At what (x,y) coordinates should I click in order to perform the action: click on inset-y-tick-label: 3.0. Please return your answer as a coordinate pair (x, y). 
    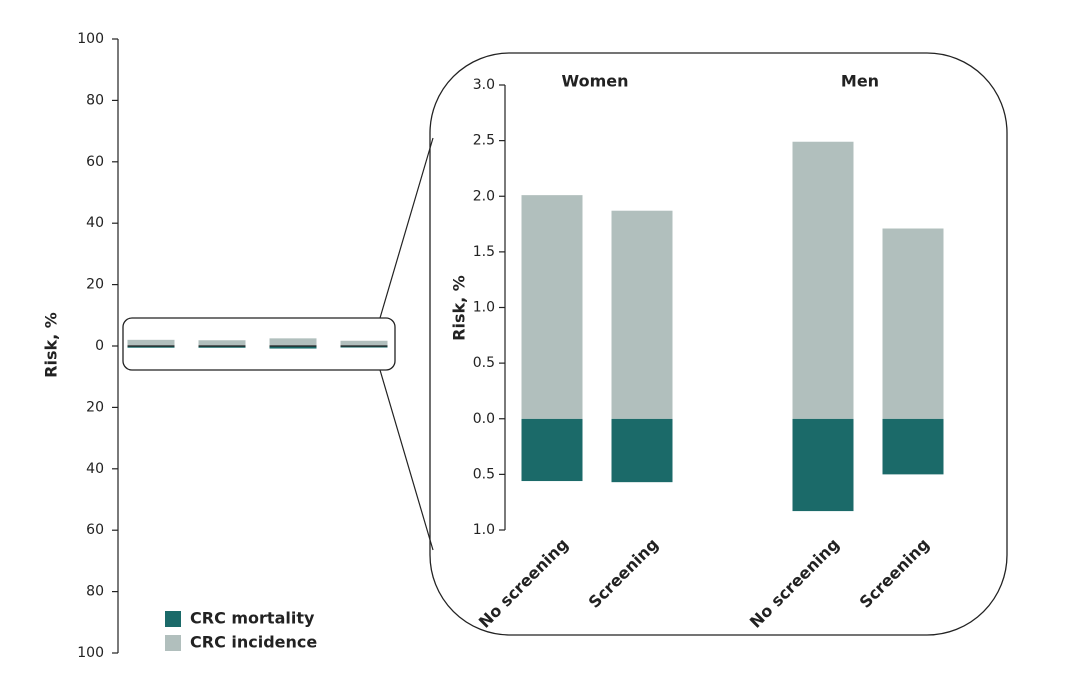
    Looking at the image, I should click on (484, 85).